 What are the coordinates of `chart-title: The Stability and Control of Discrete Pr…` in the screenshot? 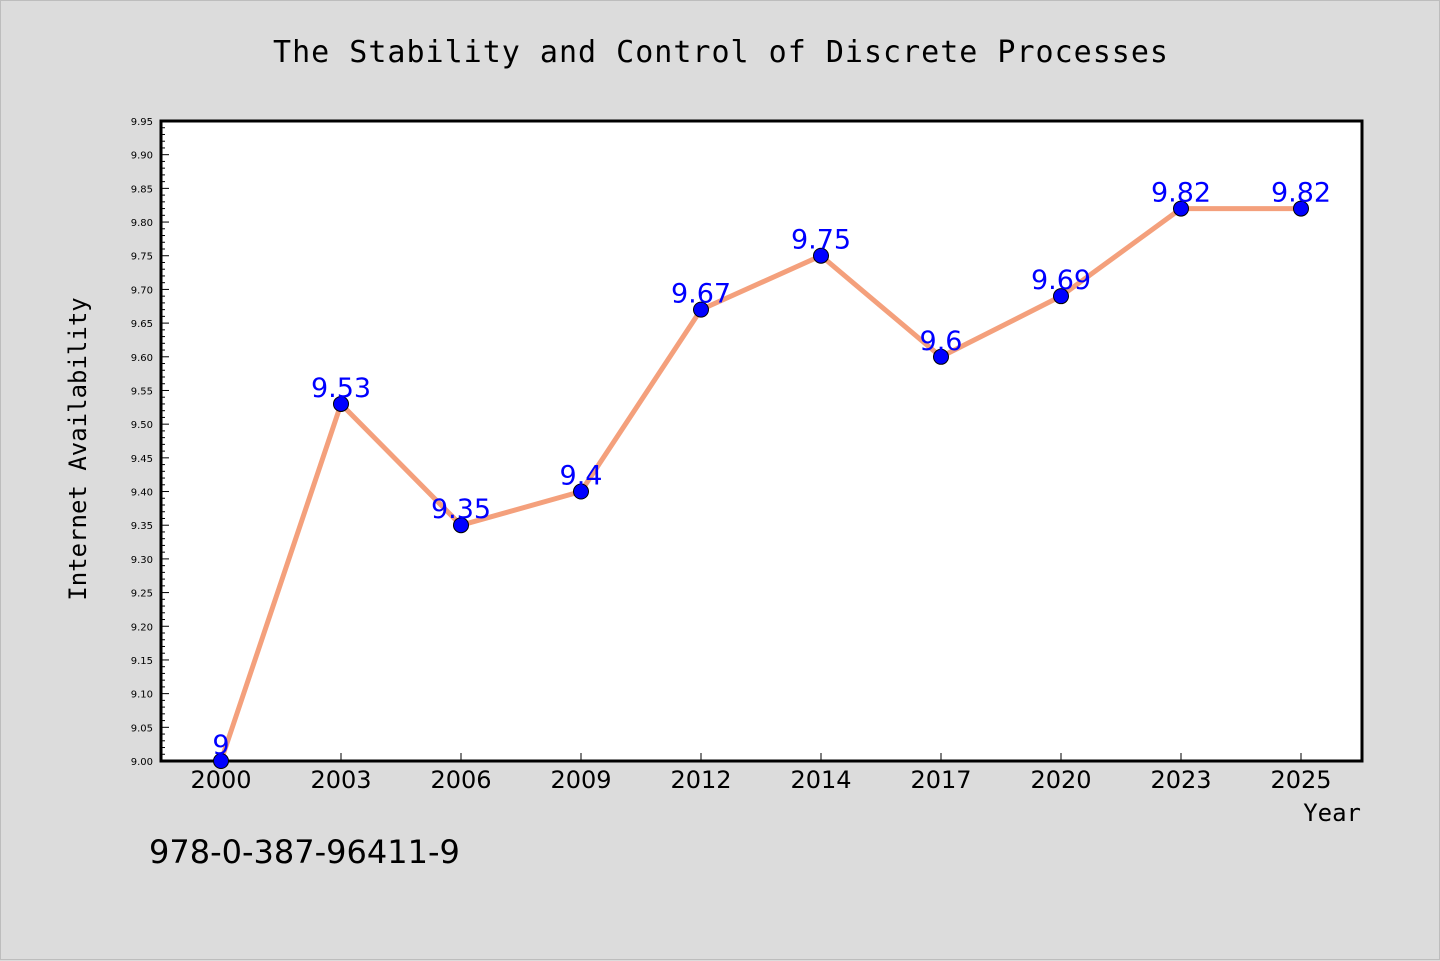 It's located at (721, 52).